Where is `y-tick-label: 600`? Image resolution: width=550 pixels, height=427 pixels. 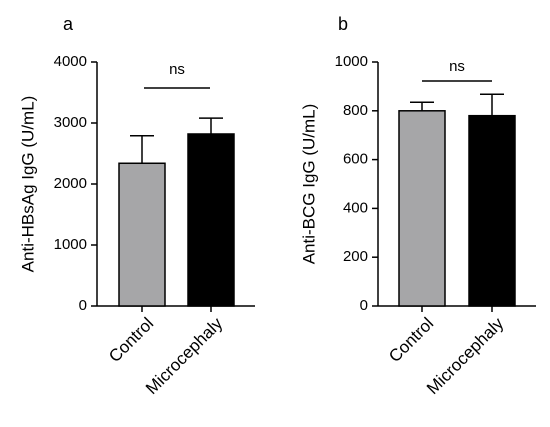 y-tick-label: 600 is located at coordinates (355, 159).